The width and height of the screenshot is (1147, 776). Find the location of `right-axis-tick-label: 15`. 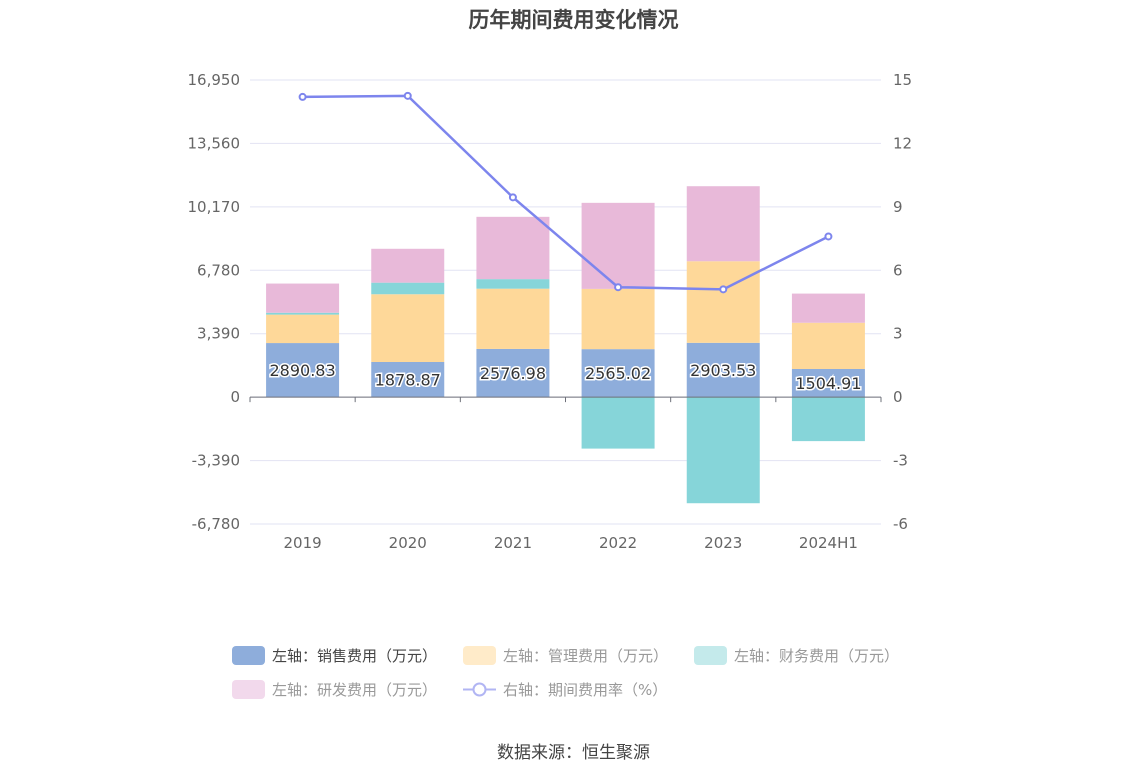

right-axis-tick-label: 15 is located at coordinates (902, 80).